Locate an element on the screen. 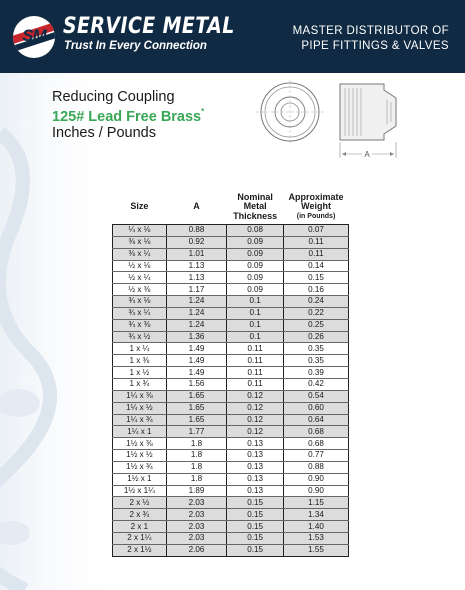  cell-weight: 1.15 is located at coordinates (316, 503).